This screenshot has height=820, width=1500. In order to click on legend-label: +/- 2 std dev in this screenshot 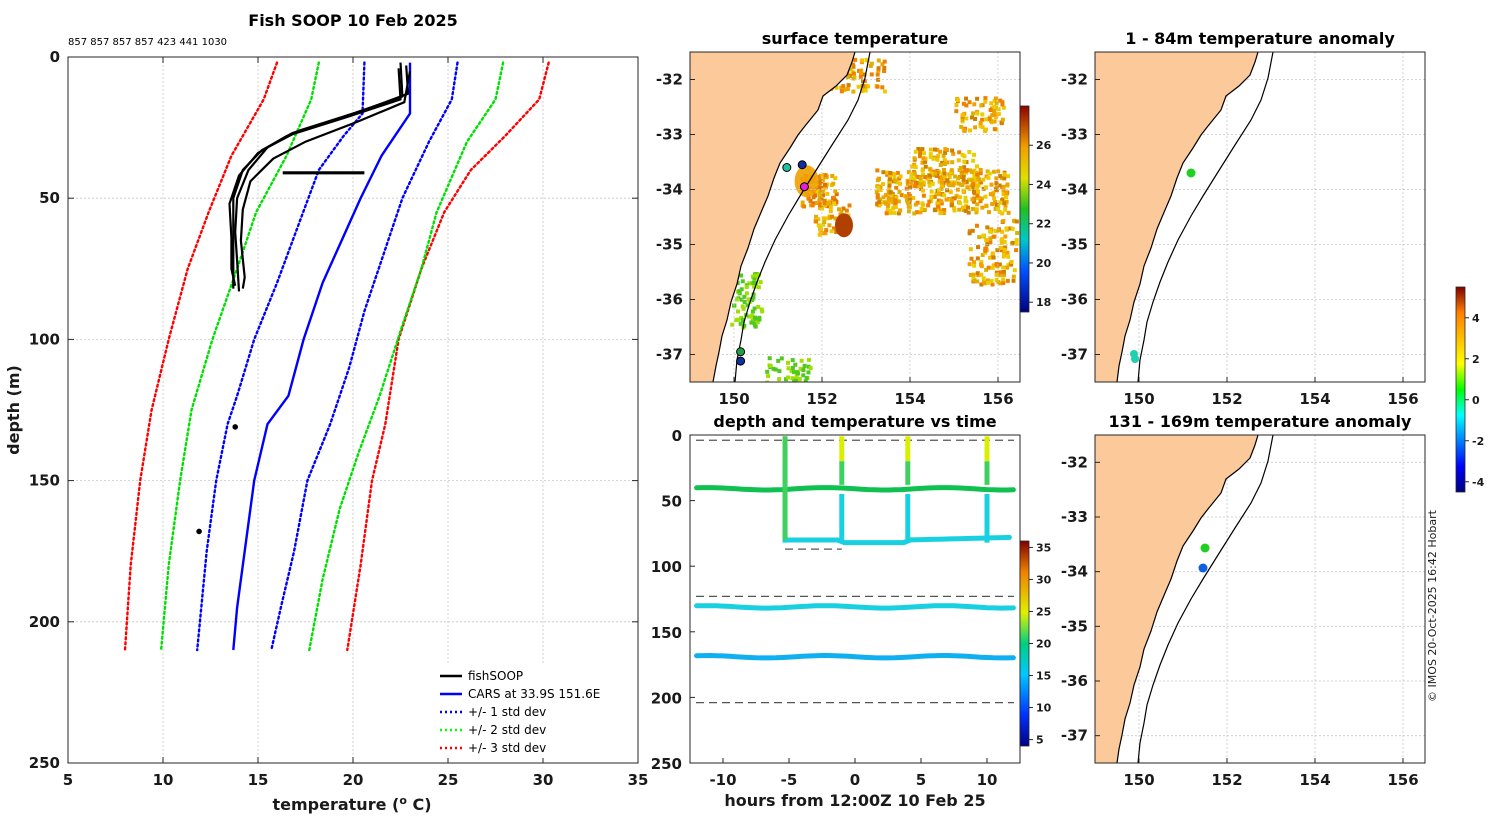, I will do `click(507, 730)`.